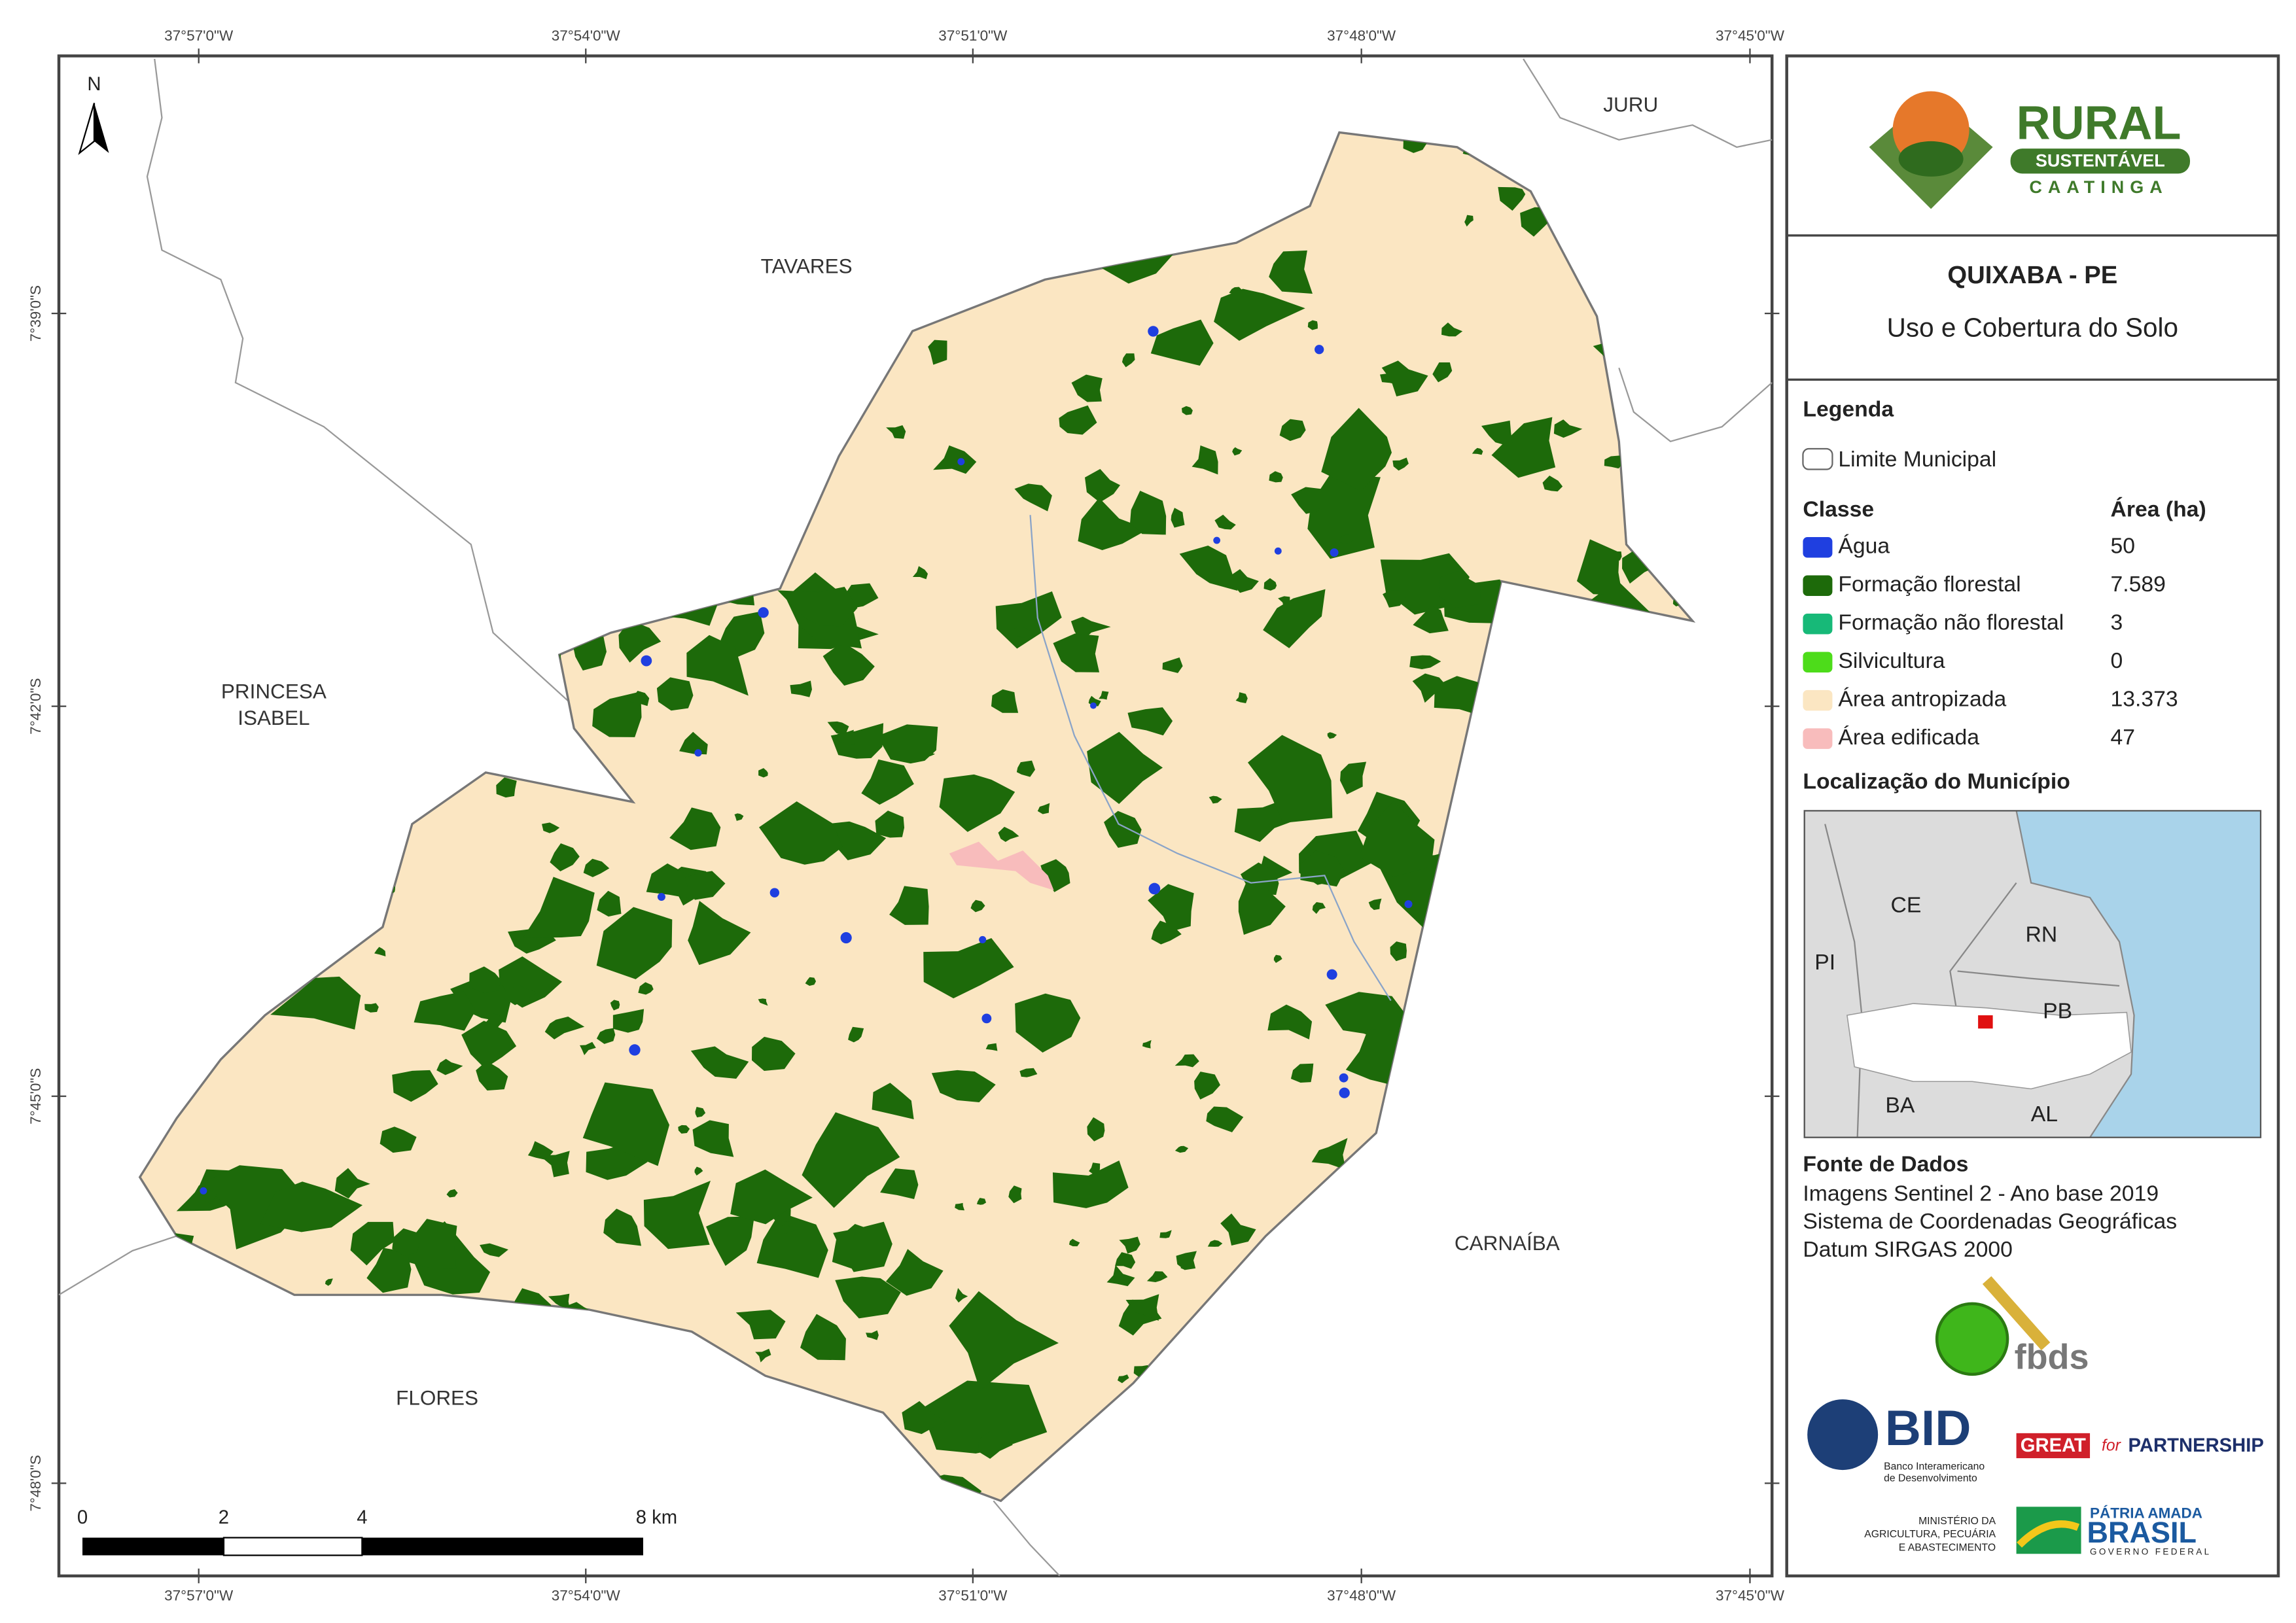  Describe the element at coordinates (1838, 509) in the screenshot. I see `legend-header: Classe` at that location.